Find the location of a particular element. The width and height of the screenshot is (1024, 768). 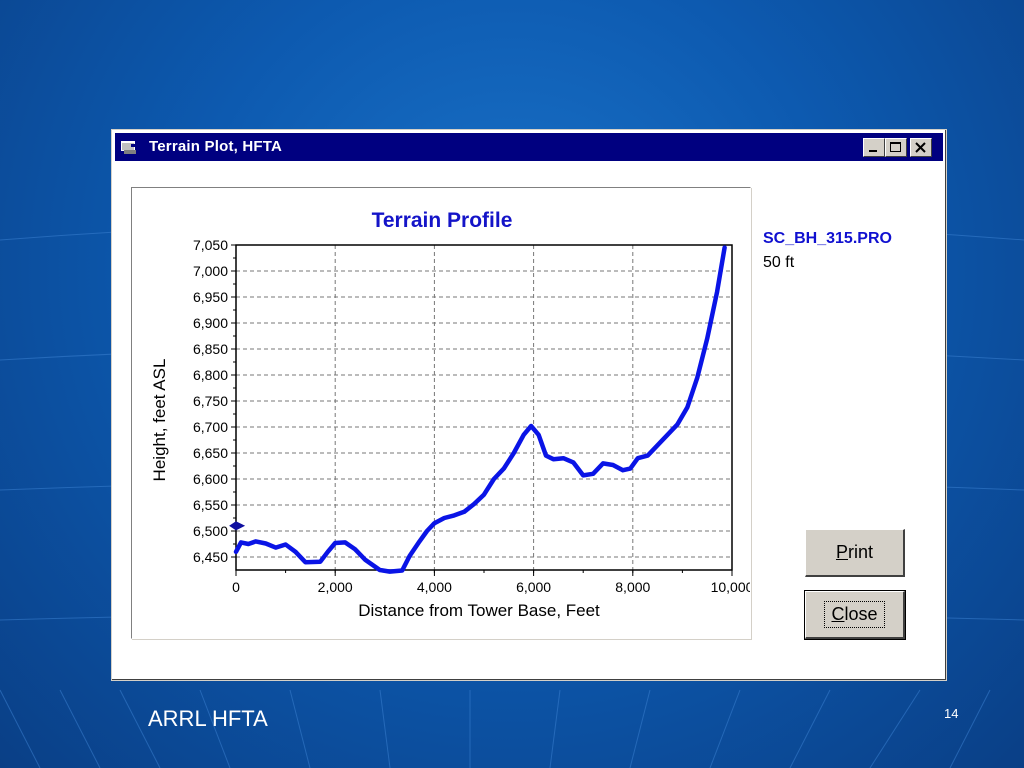

close-icon is located at coordinates (920, 147).